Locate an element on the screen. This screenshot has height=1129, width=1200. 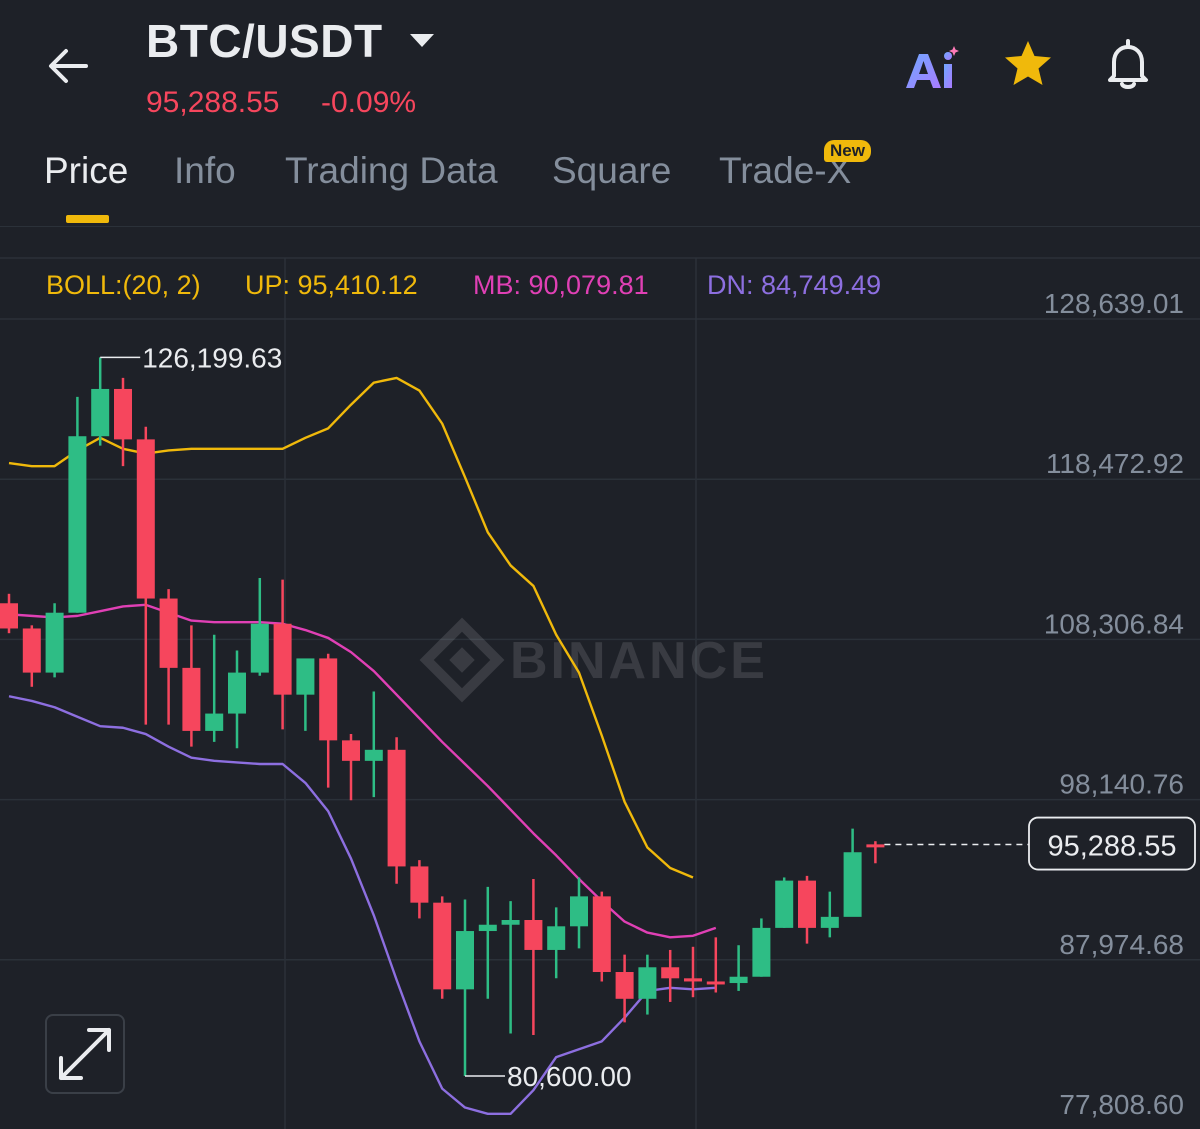
watermark-text: BINANCE is located at coordinates (639, 661).